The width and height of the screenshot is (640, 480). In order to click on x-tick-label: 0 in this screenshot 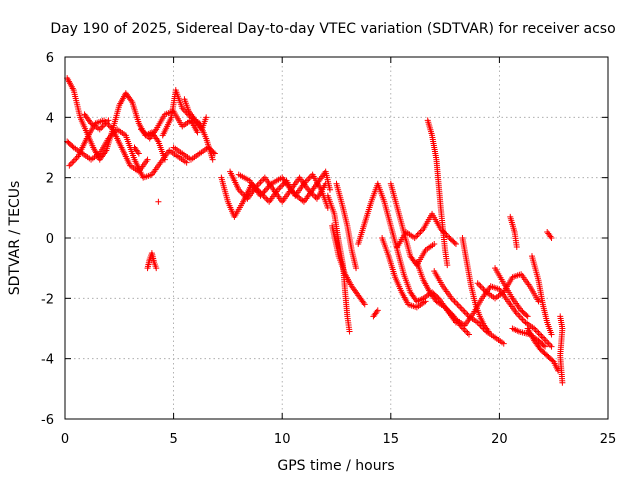, I will do `click(65, 439)`.